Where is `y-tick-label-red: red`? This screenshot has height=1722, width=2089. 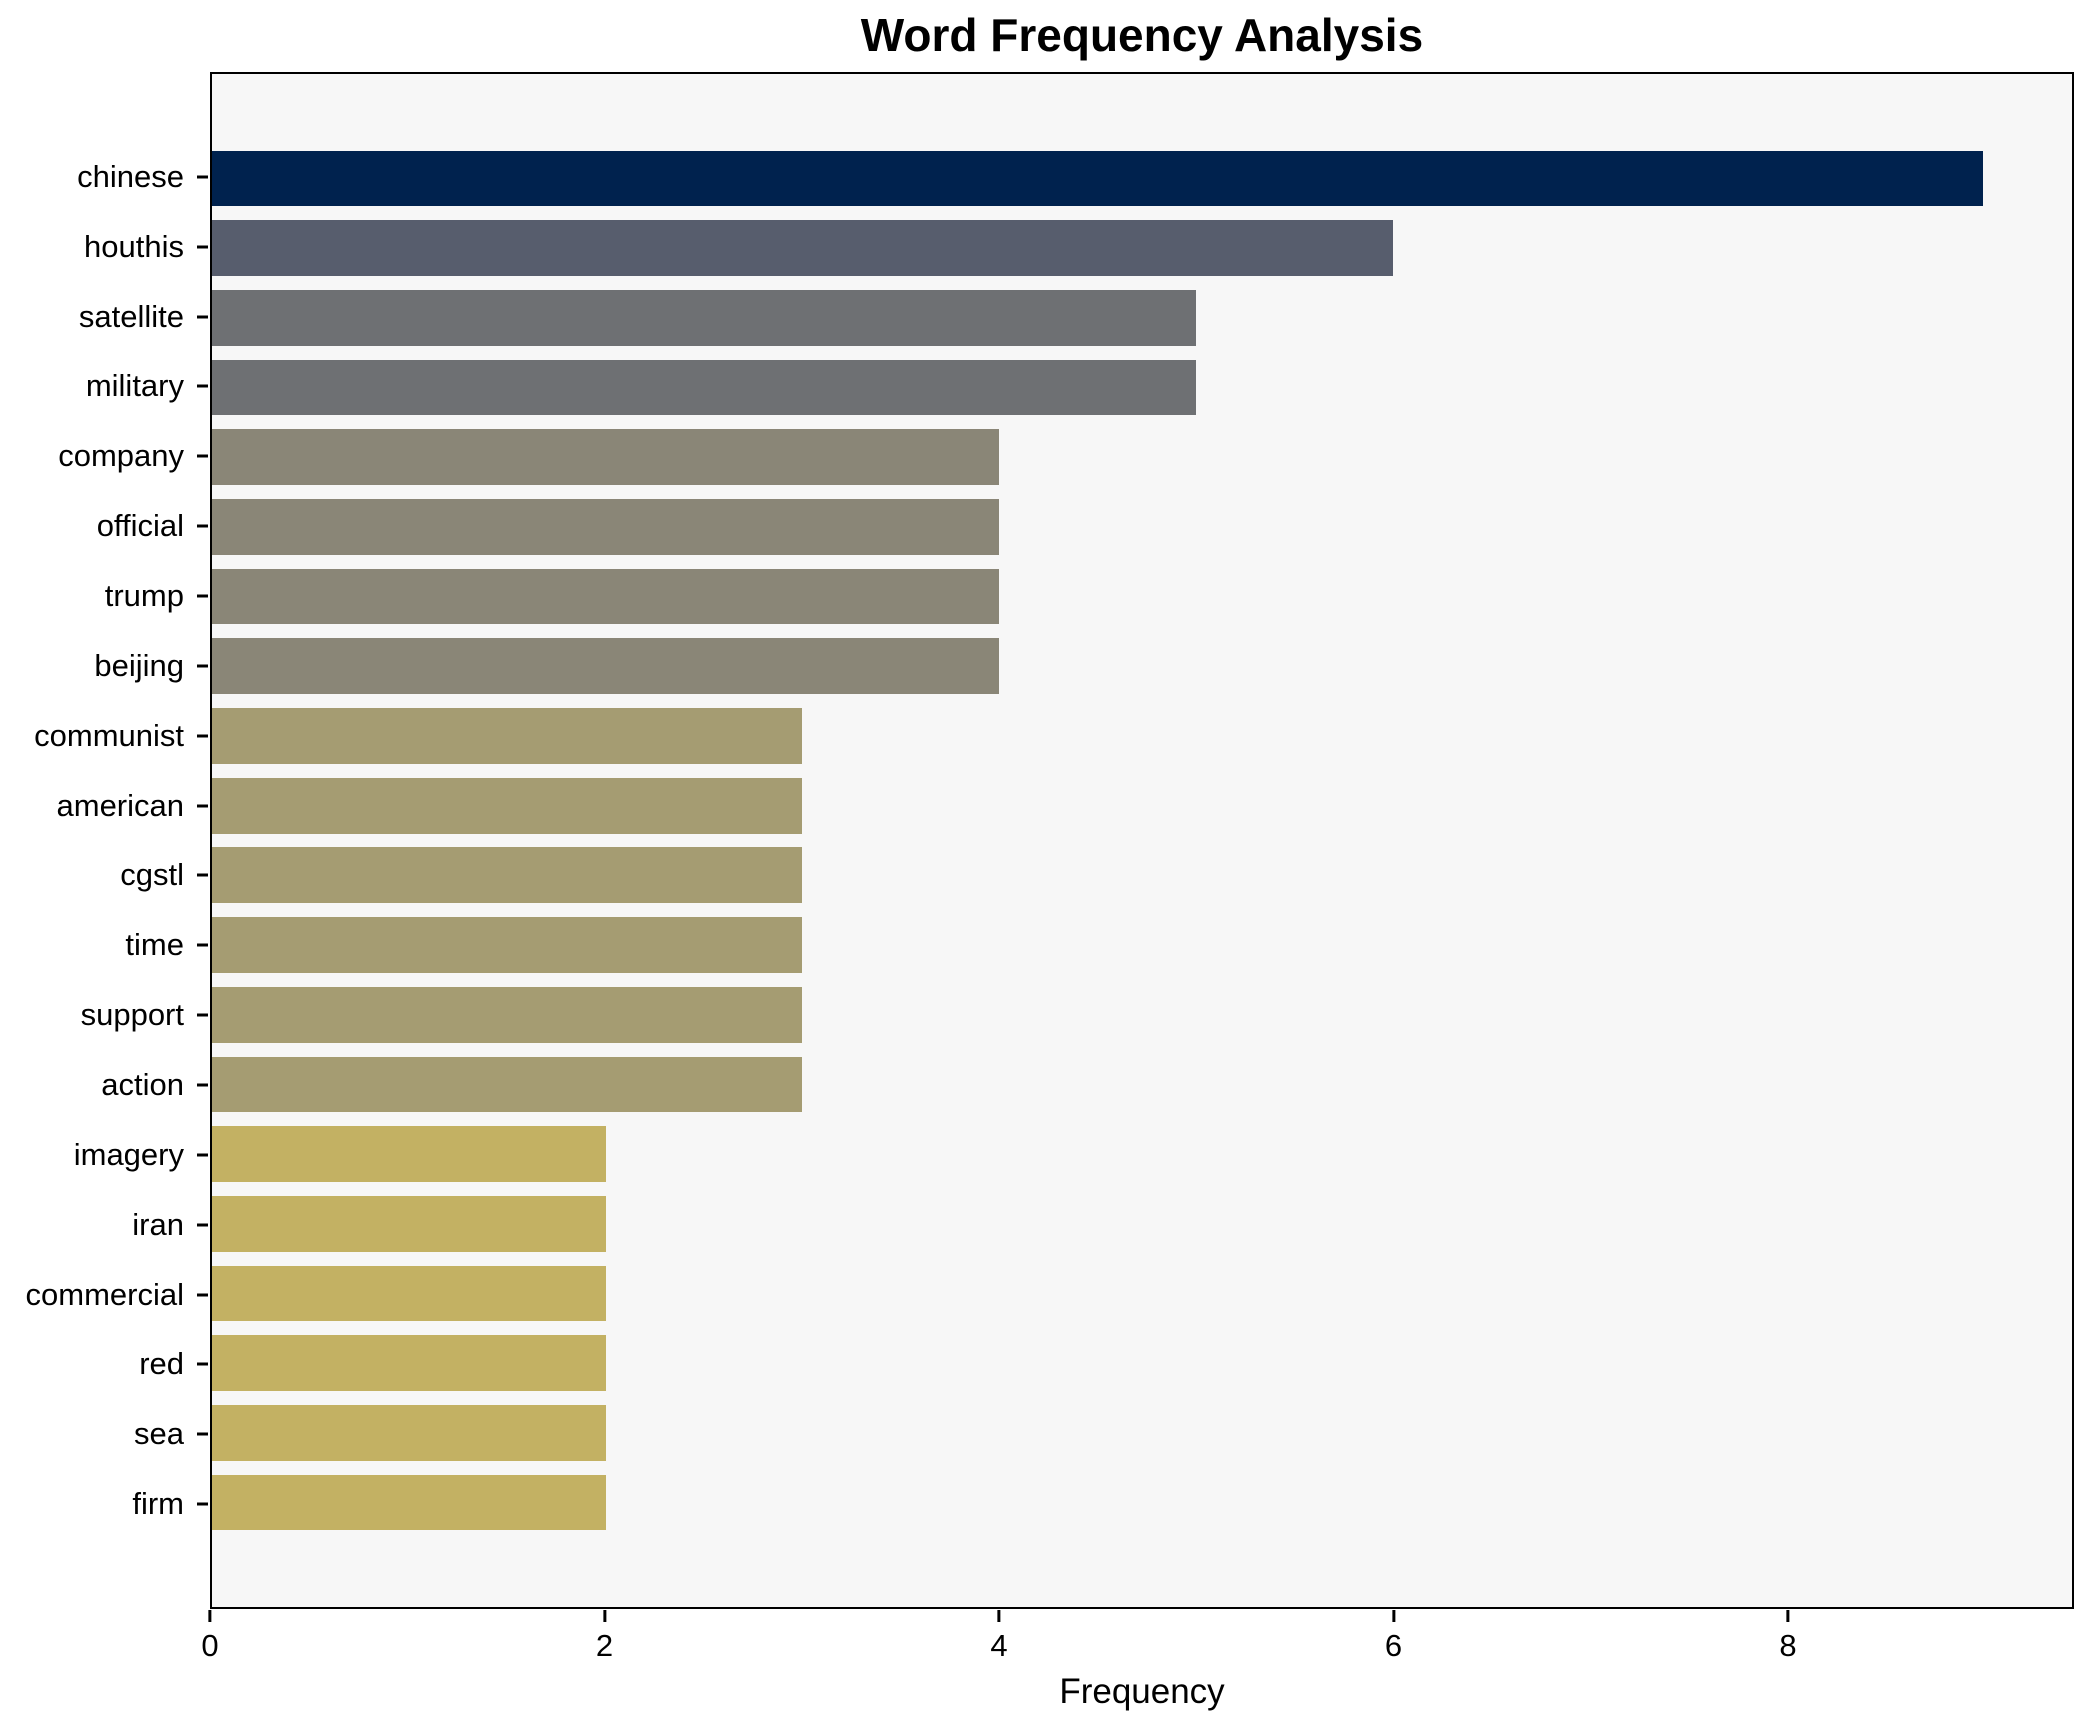
y-tick-label-red: red is located at coordinates (161, 1364).